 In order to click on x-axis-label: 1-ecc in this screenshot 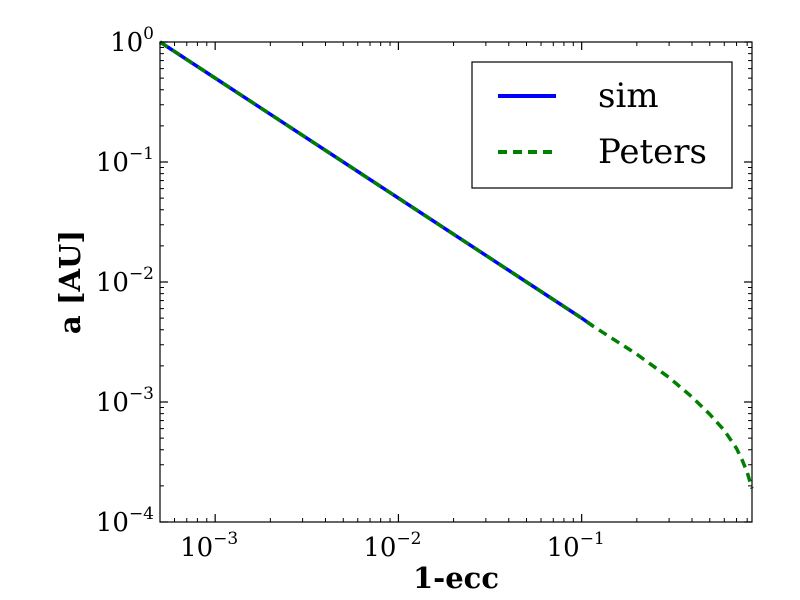, I will do `click(456, 578)`.